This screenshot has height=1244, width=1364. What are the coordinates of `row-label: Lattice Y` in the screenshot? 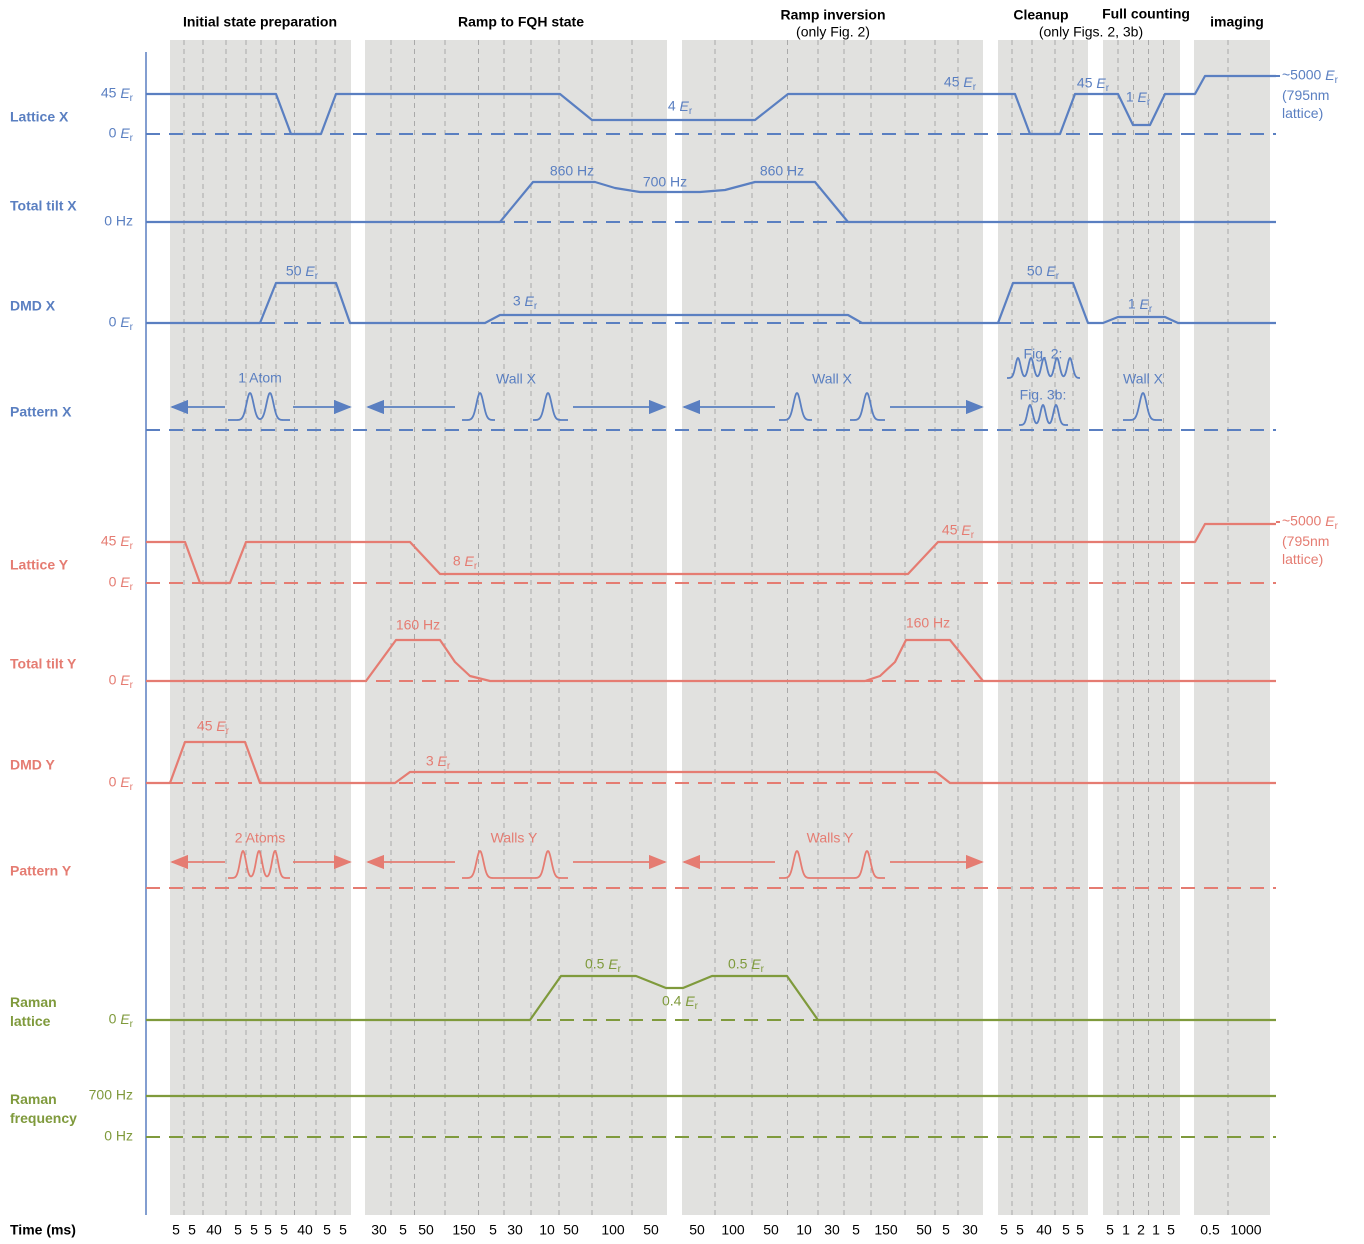 It's located at (39, 565).